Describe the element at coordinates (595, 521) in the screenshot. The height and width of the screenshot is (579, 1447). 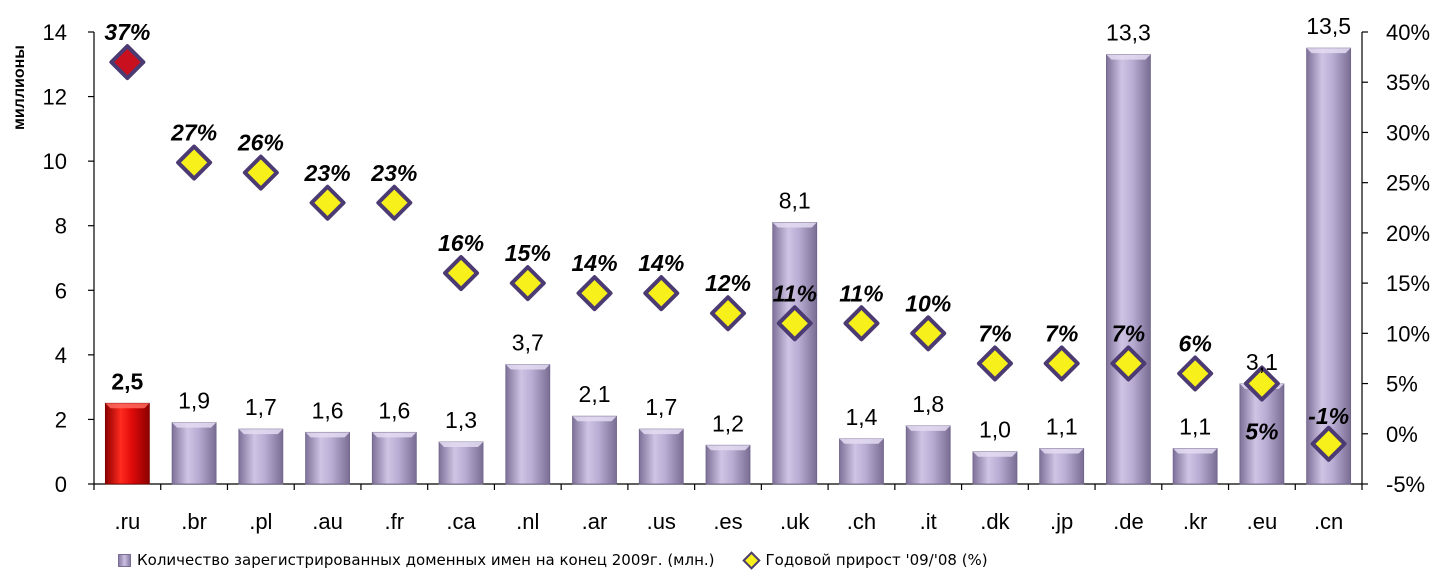
I see `x-tick-label: .ar` at that location.